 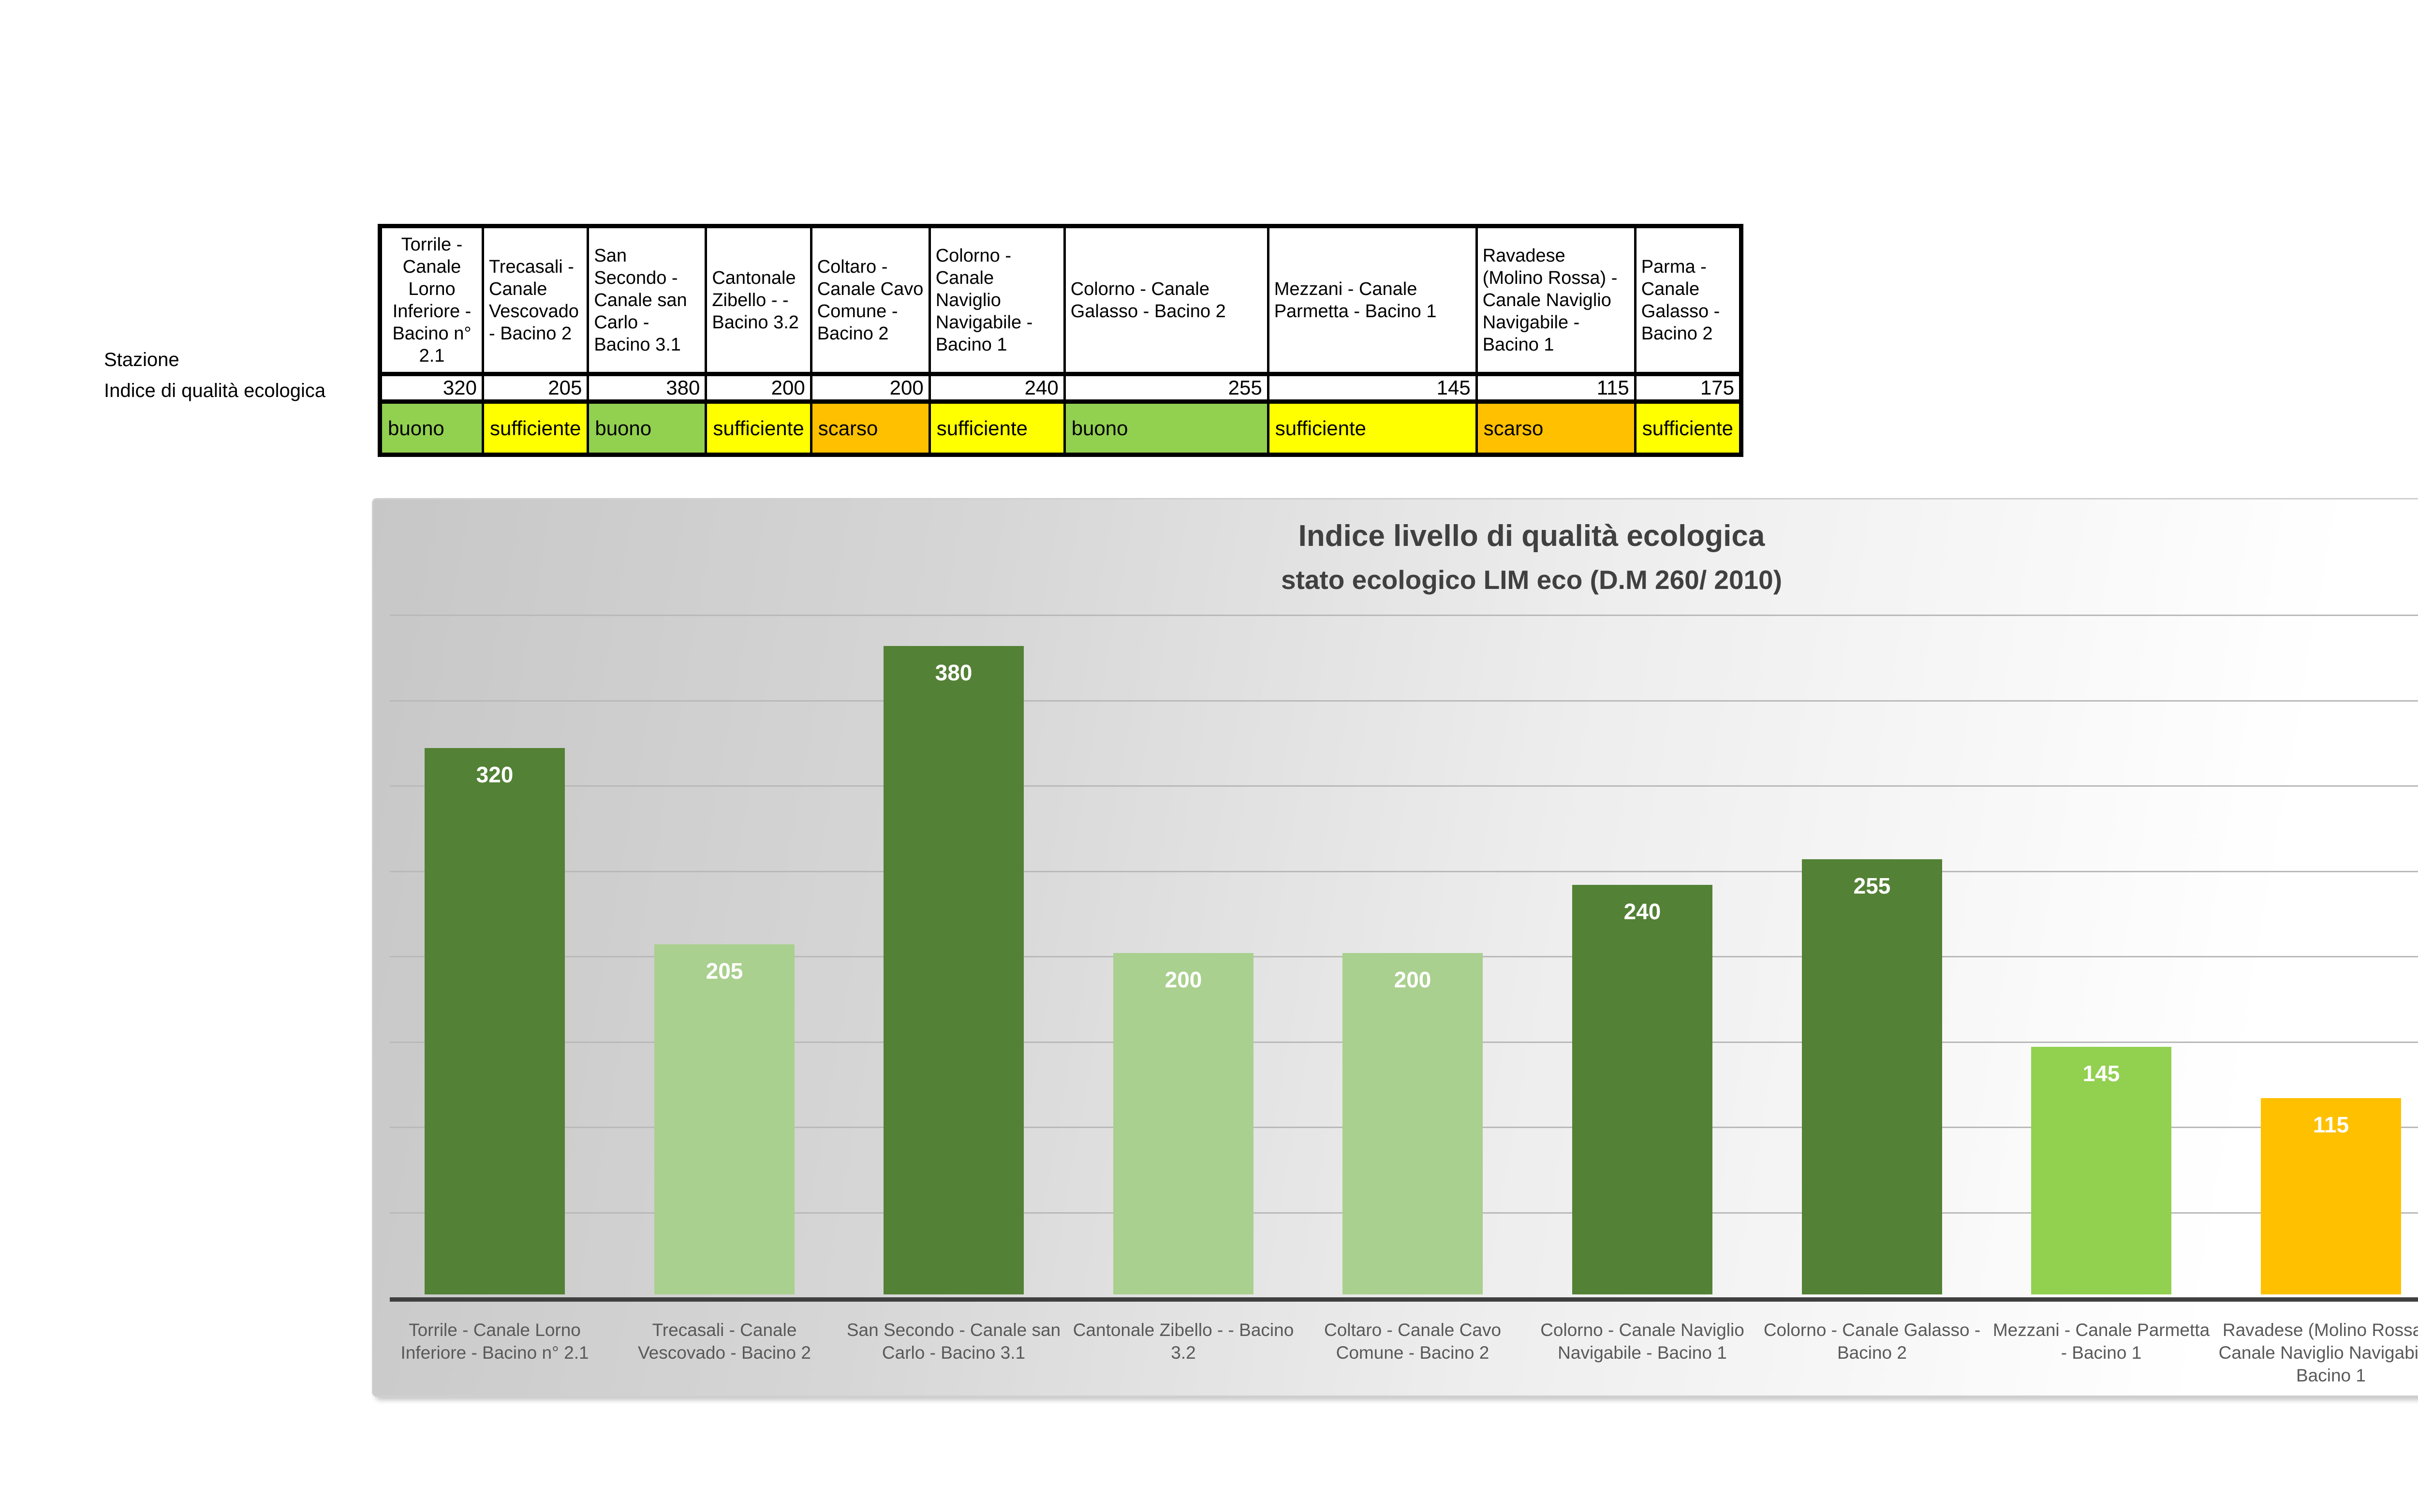 What do you see at coordinates (647, 388) in the screenshot?
I see `quality-index-value-cell: 380` at bounding box center [647, 388].